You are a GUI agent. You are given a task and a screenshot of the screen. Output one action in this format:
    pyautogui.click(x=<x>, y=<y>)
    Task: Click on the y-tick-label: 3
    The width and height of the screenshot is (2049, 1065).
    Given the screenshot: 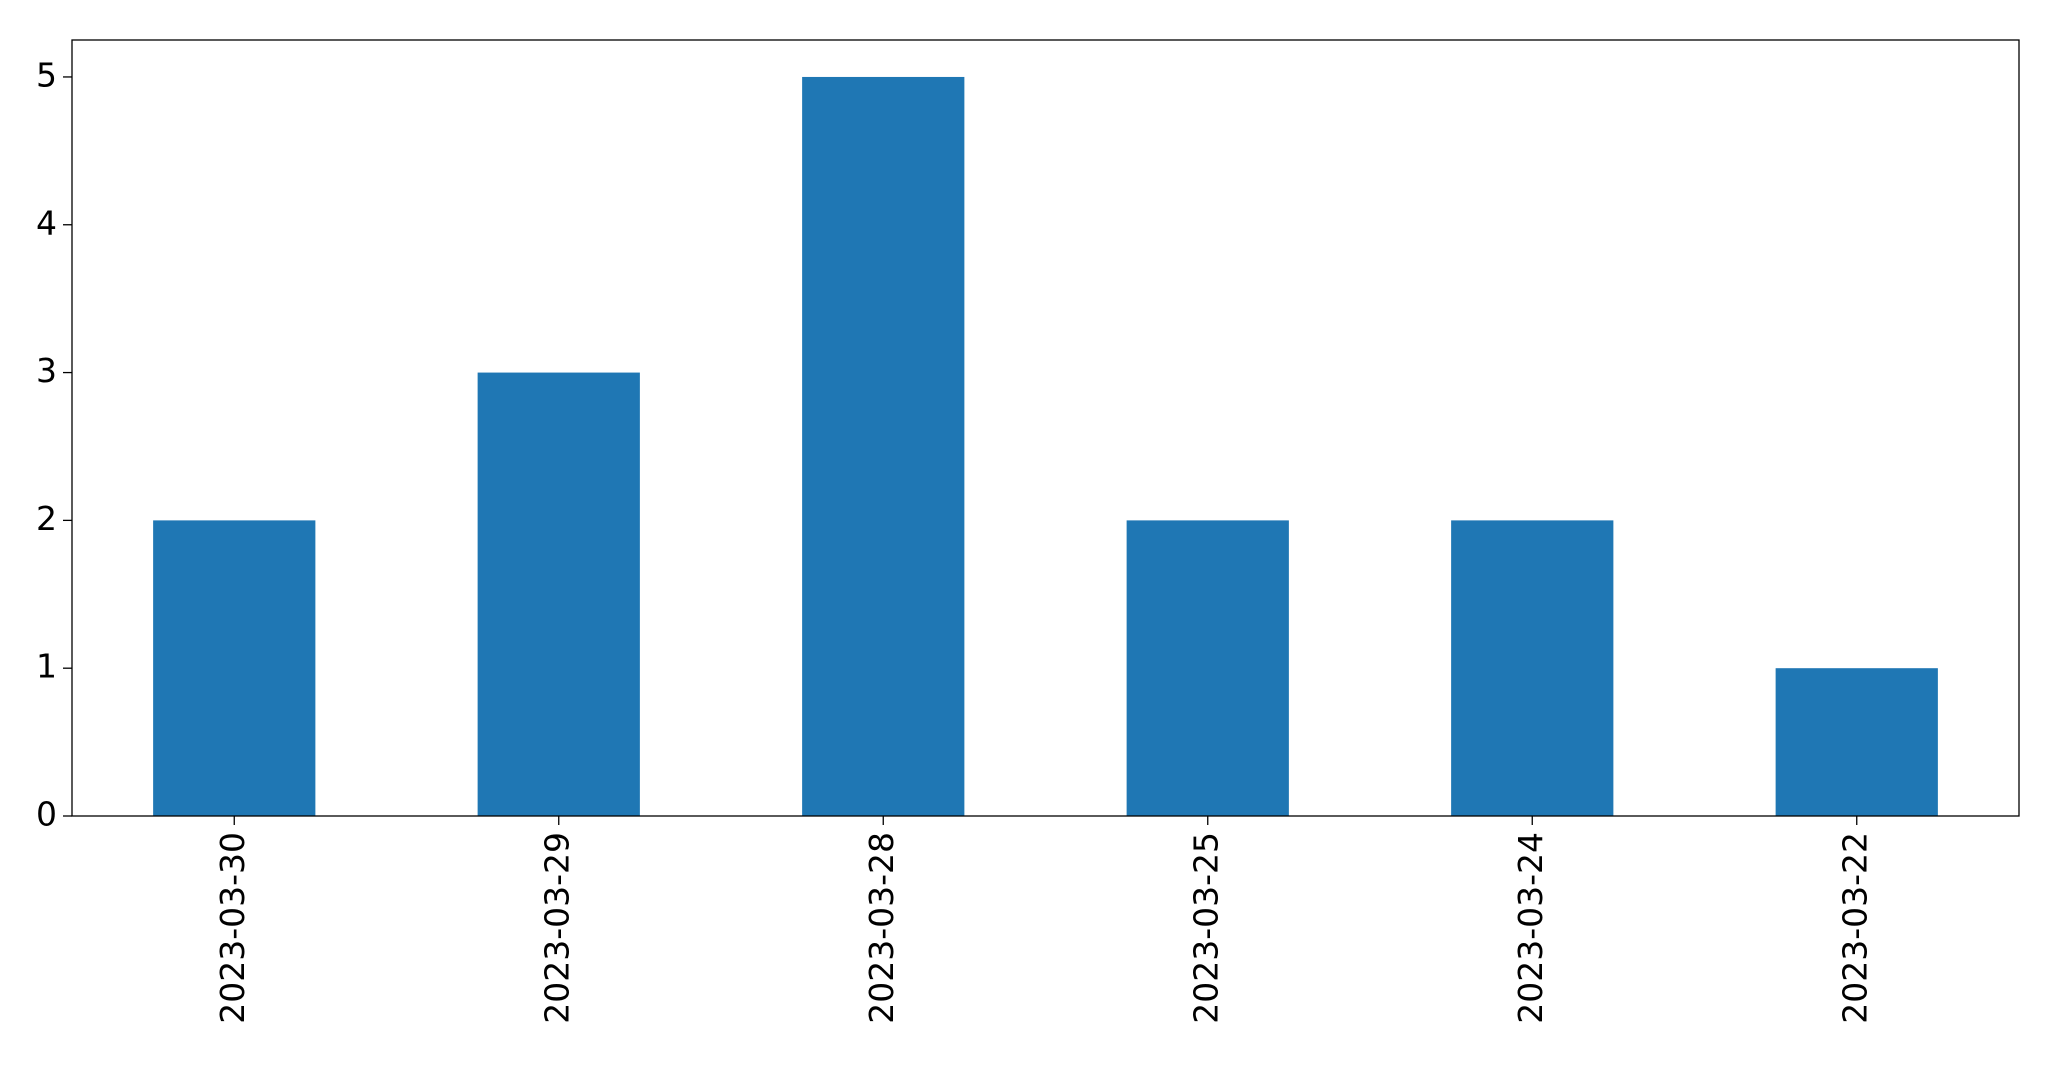 What is the action you would take?
    pyautogui.click(x=46, y=370)
    